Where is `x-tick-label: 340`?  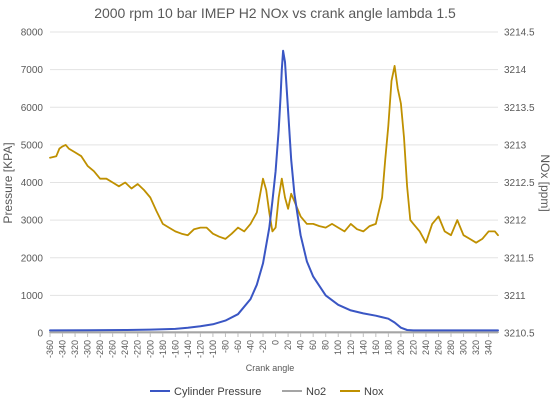
x-tick-label: 340 is located at coordinates (489, 347).